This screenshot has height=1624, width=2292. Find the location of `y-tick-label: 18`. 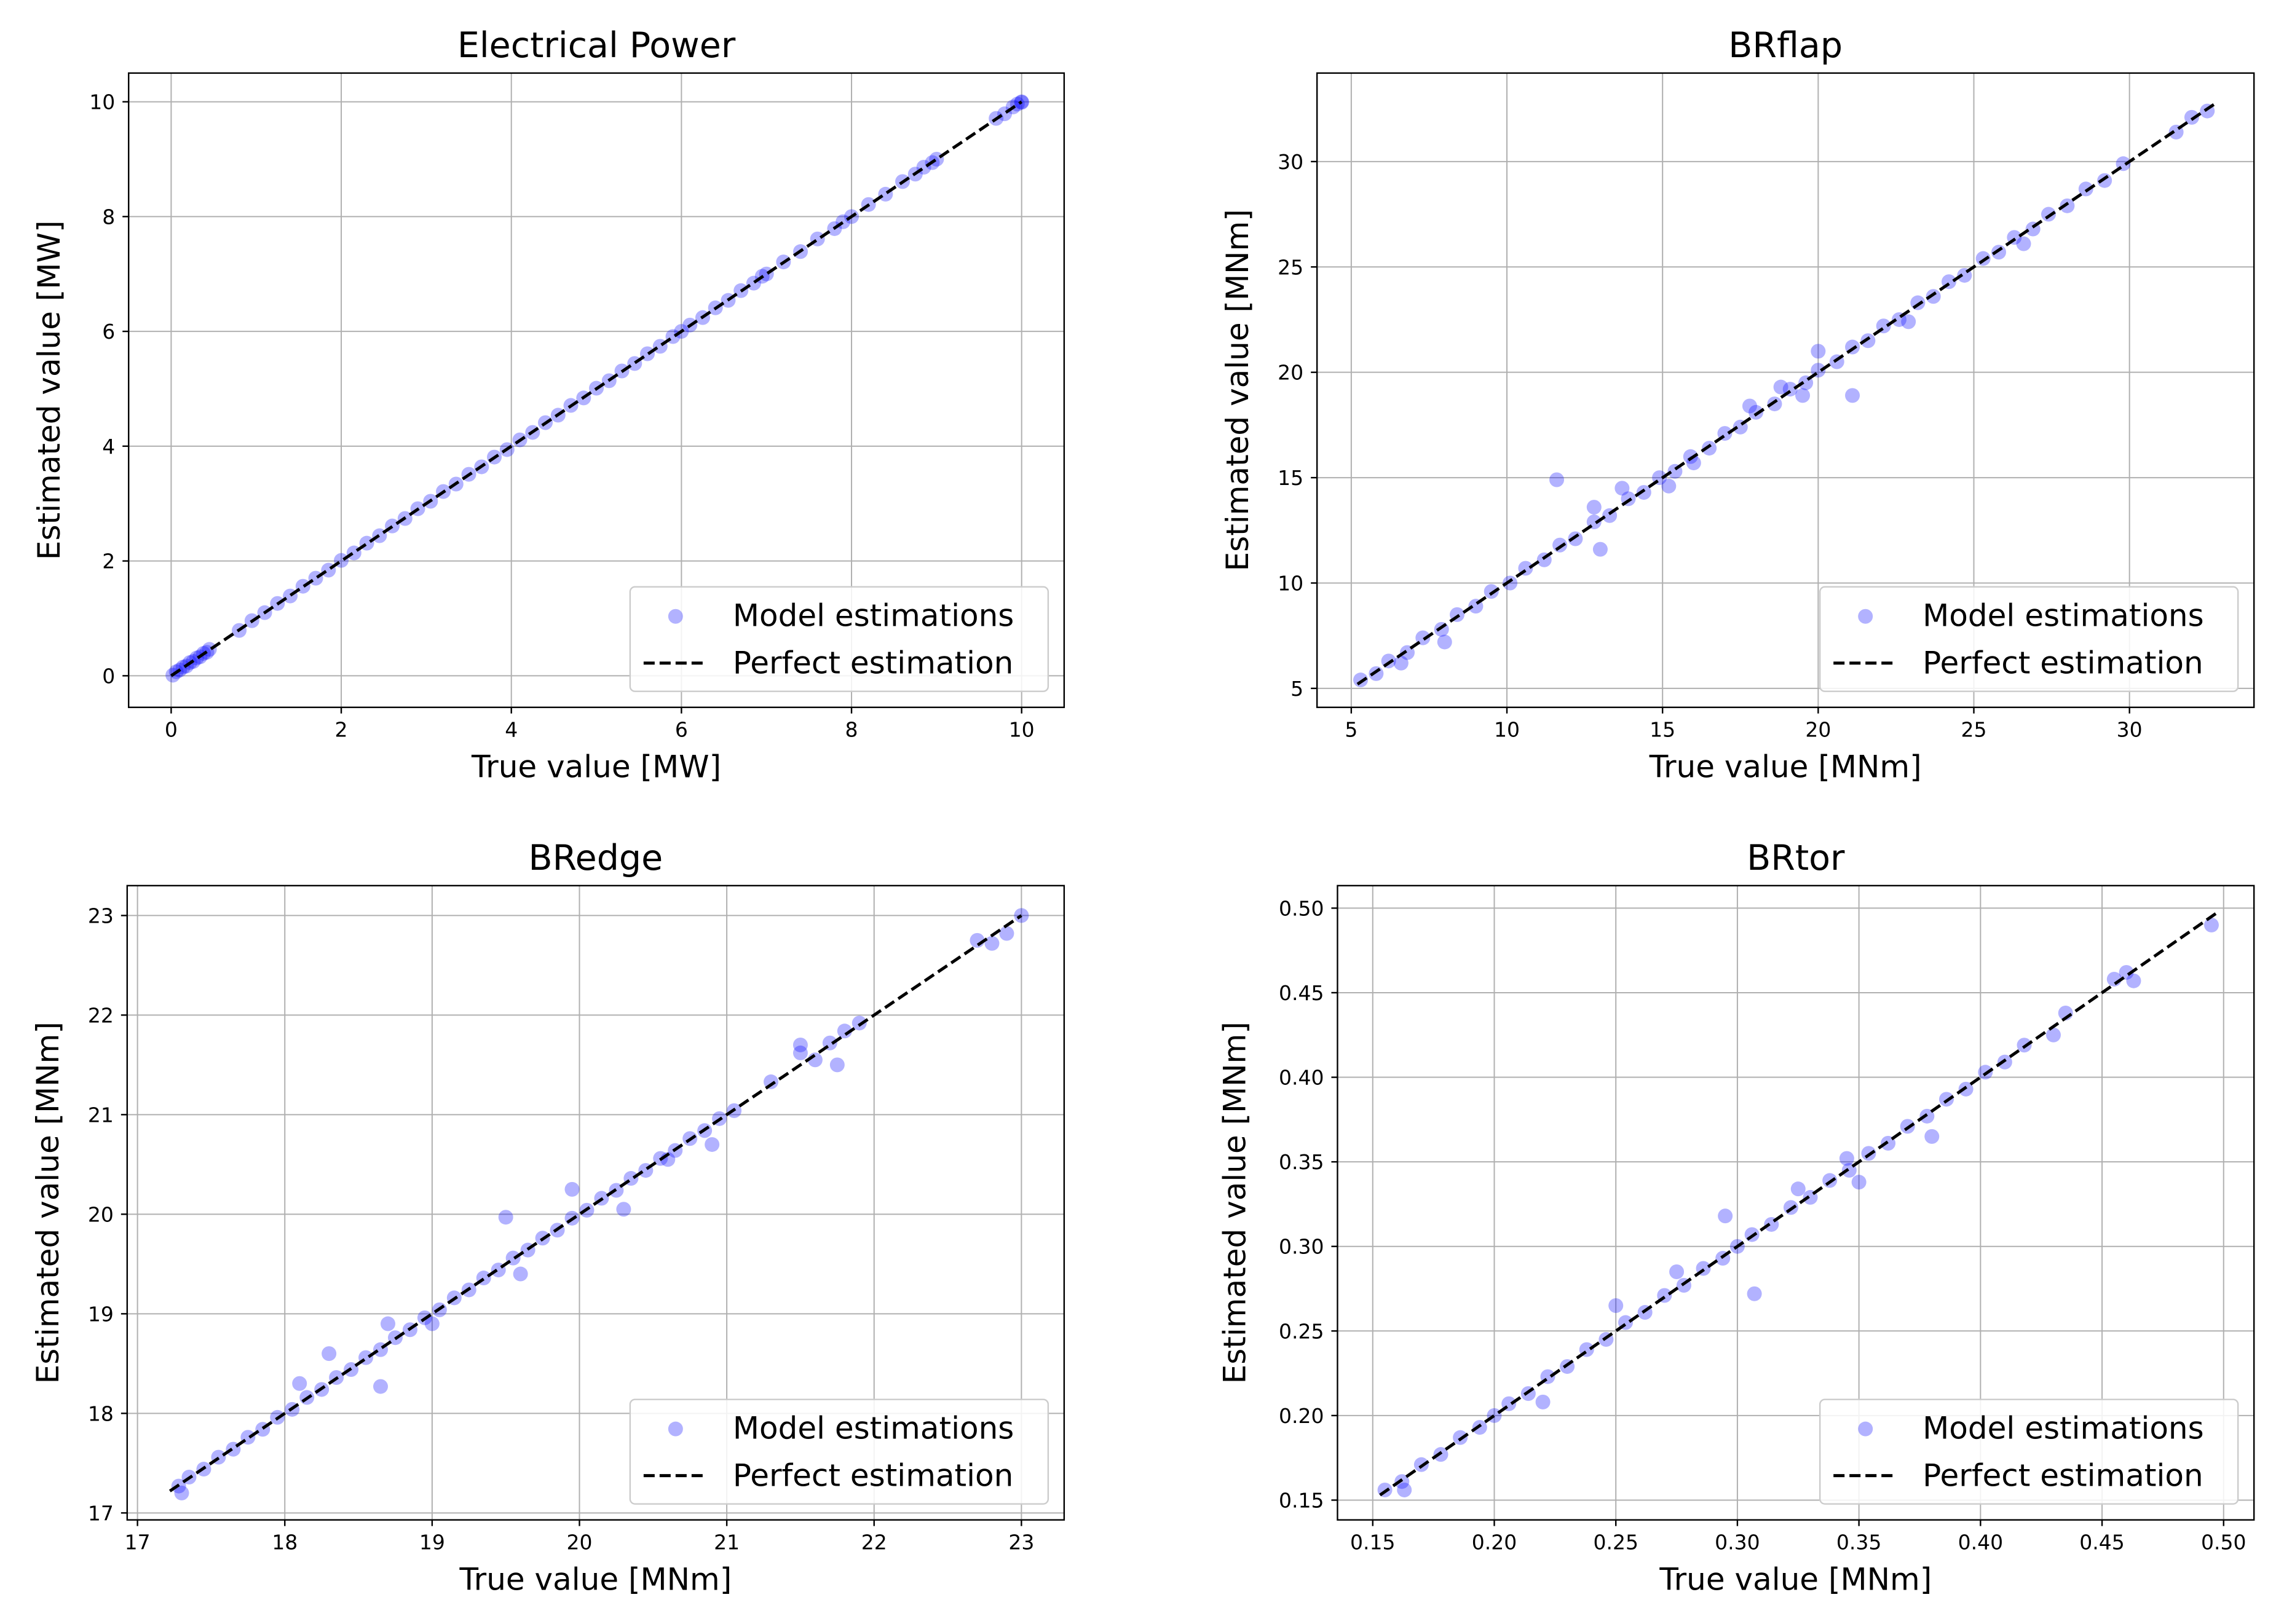

y-tick-label: 18 is located at coordinates (101, 1413).